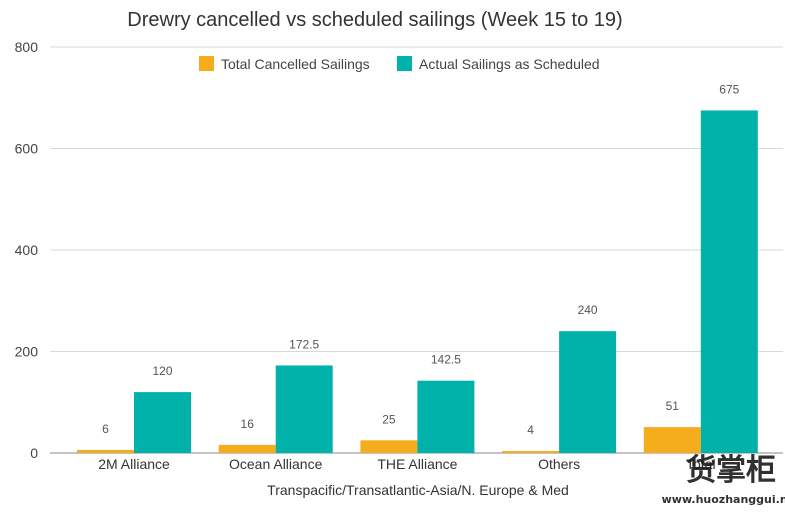 This screenshot has height=518, width=785. What do you see at coordinates (417, 464) in the screenshot?
I see `x-tick-label: THE Alliance` at bounding box center [417, 464].